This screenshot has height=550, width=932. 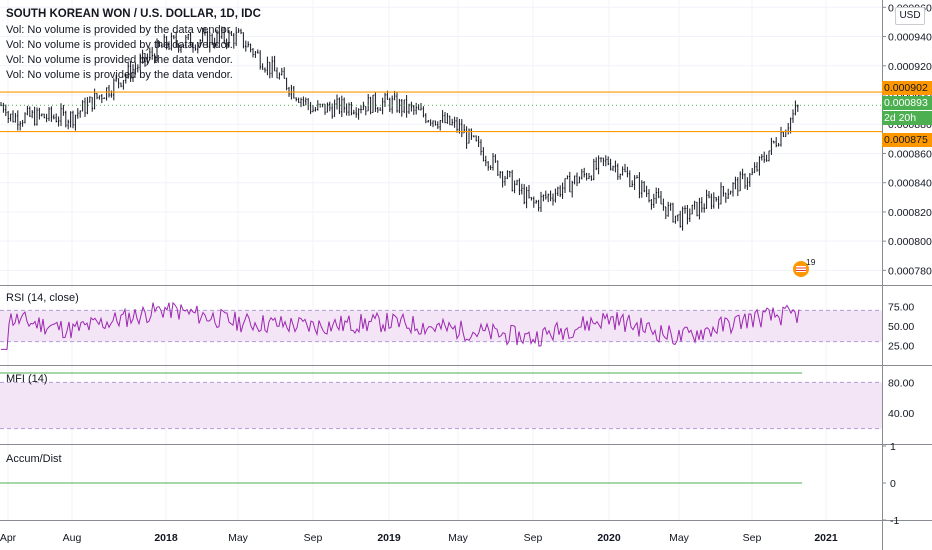 What do you see at coordinates (910, 67) in the screenshot?
I see `price-tick-label: 0.000920` at bounding box center [910, 67].